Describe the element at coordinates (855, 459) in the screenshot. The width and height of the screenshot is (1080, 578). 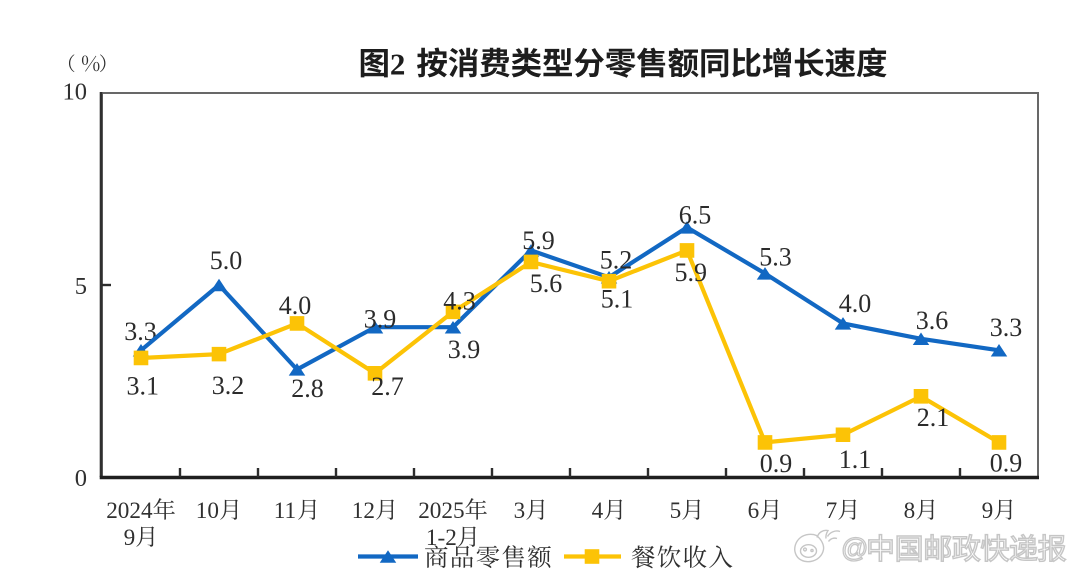
I see `svg-text: 1.1` at that location.